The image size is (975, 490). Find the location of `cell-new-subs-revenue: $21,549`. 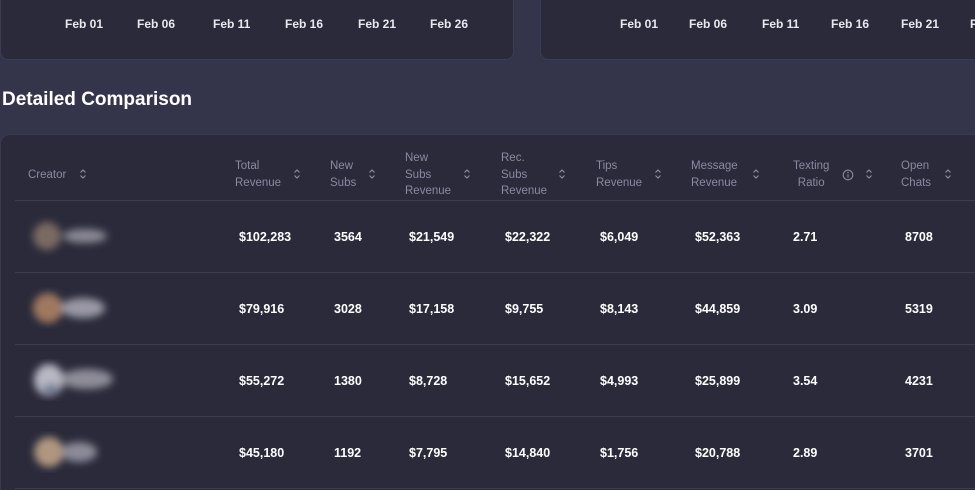

cell-new-subs-revenue: $21,549 is located at coordinates (432, 237).